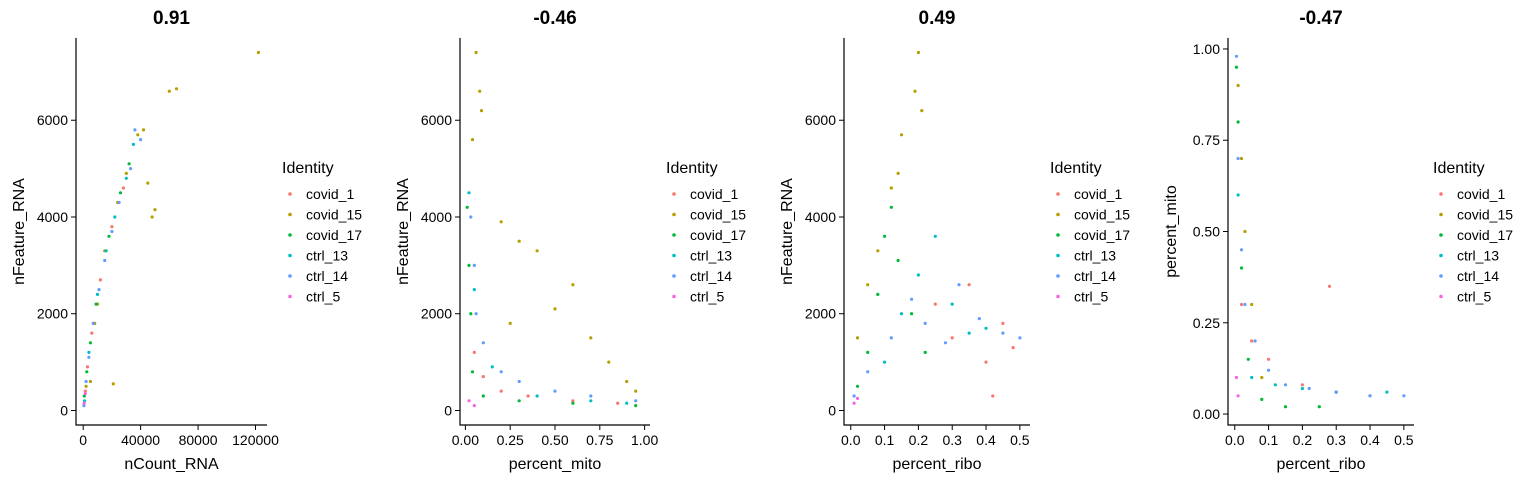 The image size is (1536, 480). Describe the element at coordinates (323, 297) in the screenshot. I see `legend-label-ctrl_5: ctrl_5` at that location.